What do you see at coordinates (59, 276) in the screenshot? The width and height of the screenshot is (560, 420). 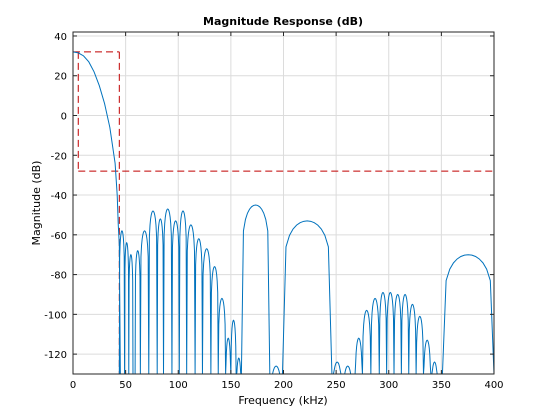 I see `y-tick-label: -80` at bounding box center [59, 276].